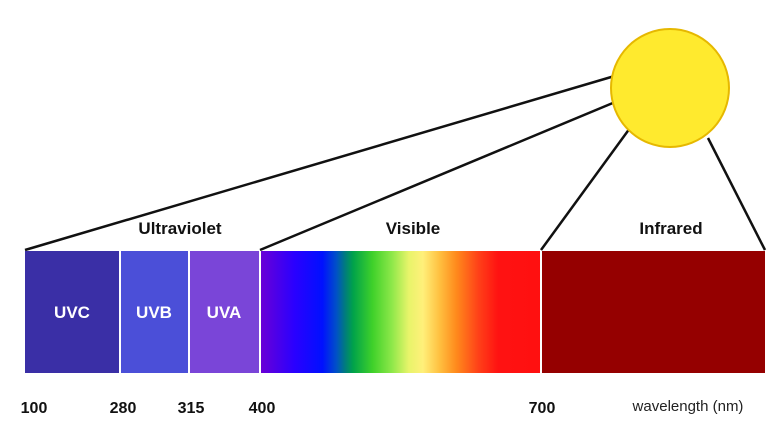 This screenshot has height=422, width=783. Describe the element at coordinates (179, 228) in the screenshot. I see `region-label-ultraviolet: Ultraviolet` at that location.